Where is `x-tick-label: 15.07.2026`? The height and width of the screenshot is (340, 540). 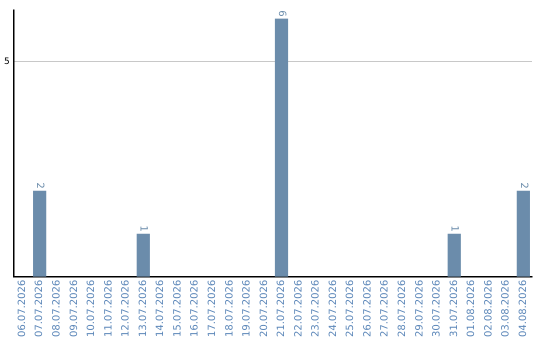
x-tick-label: 15.07.2026 is located at coordinates (178, 309).